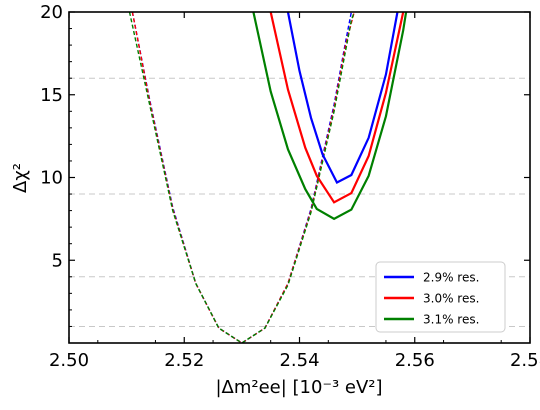 Image resolution: width=540 pixels, height=410 pixels. I want to click on y-tick-label: 20, so click(51, 12).